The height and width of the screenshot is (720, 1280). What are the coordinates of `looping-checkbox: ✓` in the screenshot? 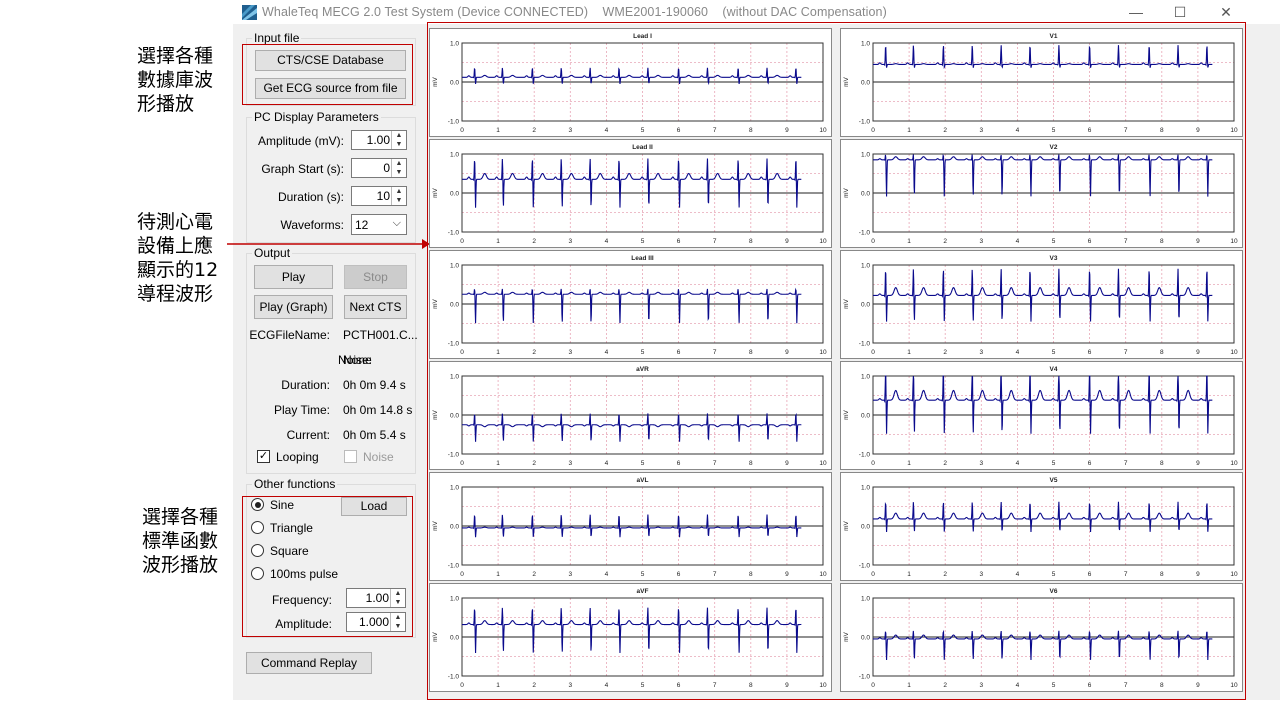 It's located at (263, 456).